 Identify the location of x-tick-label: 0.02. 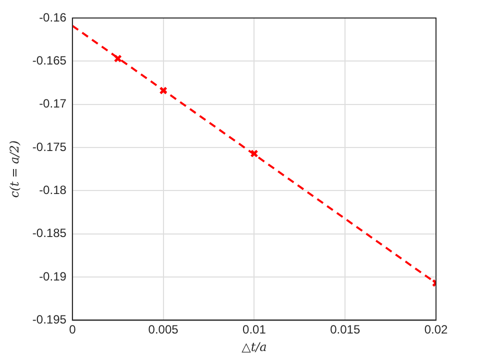
(436, 329).